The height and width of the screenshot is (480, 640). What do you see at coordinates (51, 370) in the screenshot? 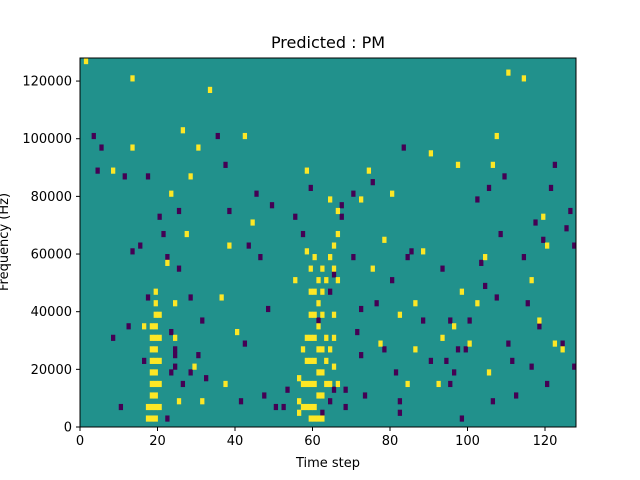
I see `y-tick-label: 20000` at bounding box center [51, 370].